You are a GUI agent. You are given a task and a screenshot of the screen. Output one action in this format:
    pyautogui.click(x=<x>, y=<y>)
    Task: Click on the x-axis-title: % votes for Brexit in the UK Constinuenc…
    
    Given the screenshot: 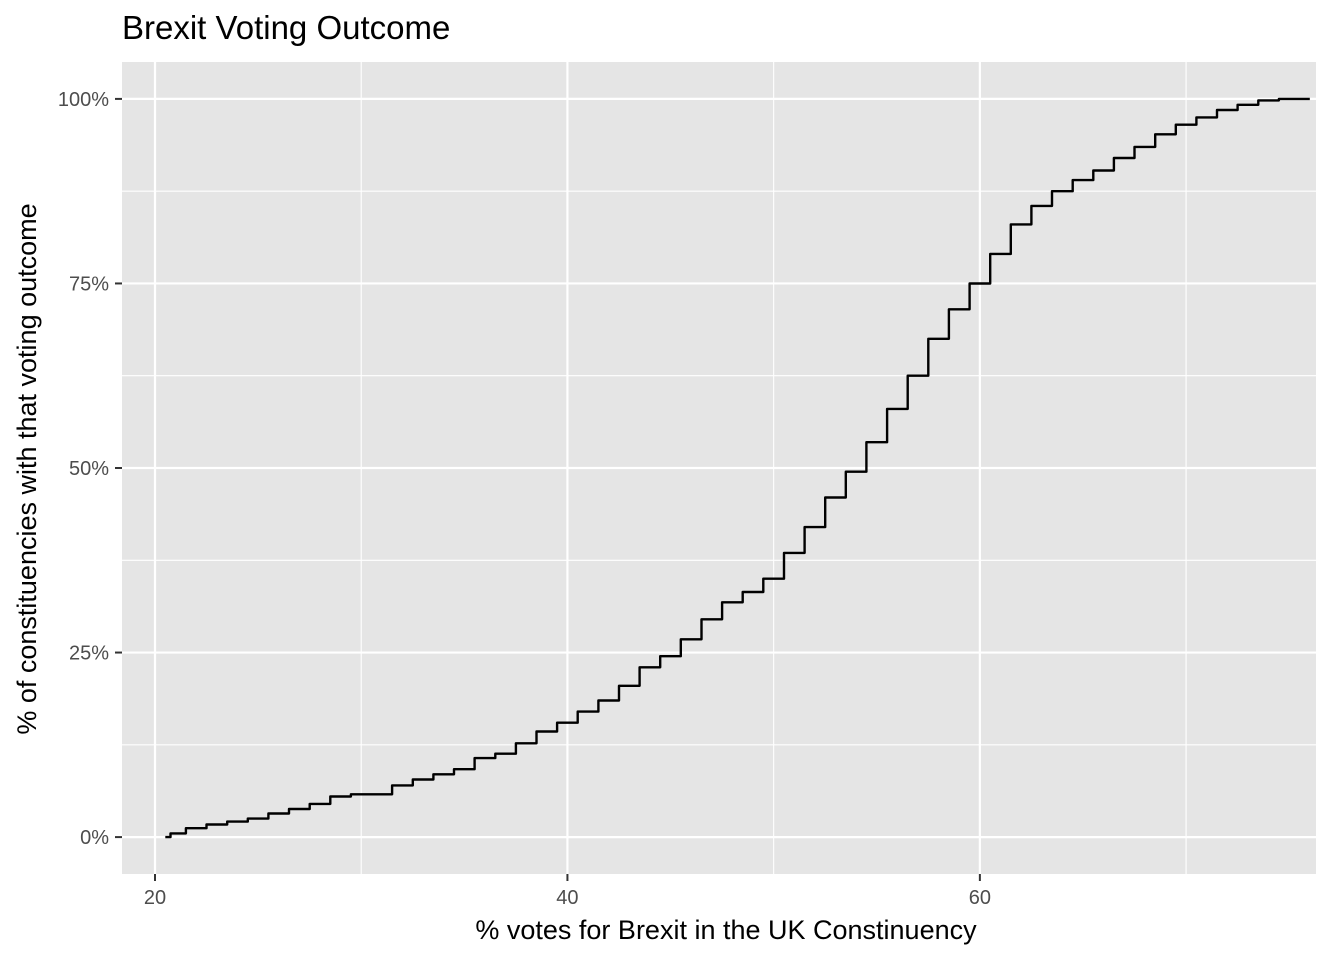 What is the action you would take?
    pyautogui.click(x=726, y=930)
    